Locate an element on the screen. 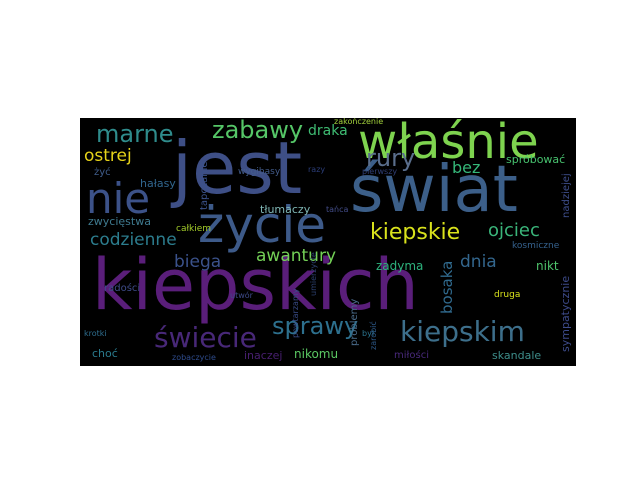  word-calkiem: całkiem is located at coordinates (194, 229).